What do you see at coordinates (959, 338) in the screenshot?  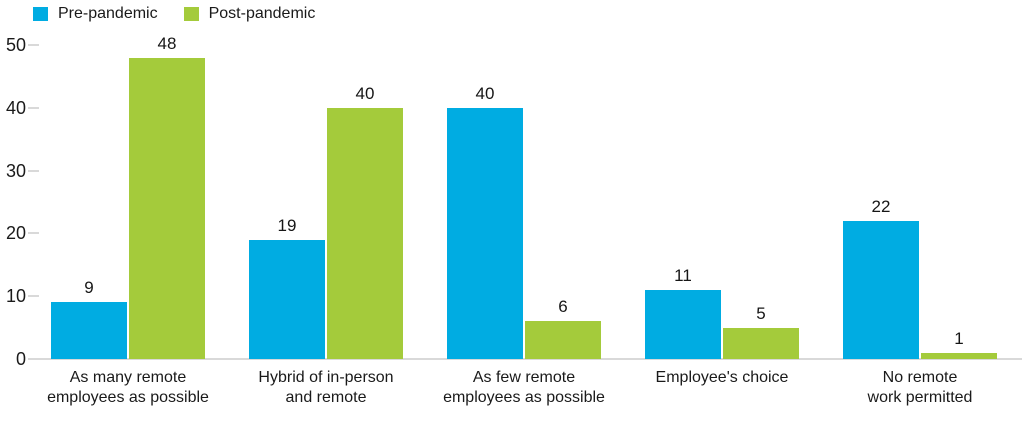 I see `value-label-post-pandemic-group-4: 1` at bounding box center [959, 338].